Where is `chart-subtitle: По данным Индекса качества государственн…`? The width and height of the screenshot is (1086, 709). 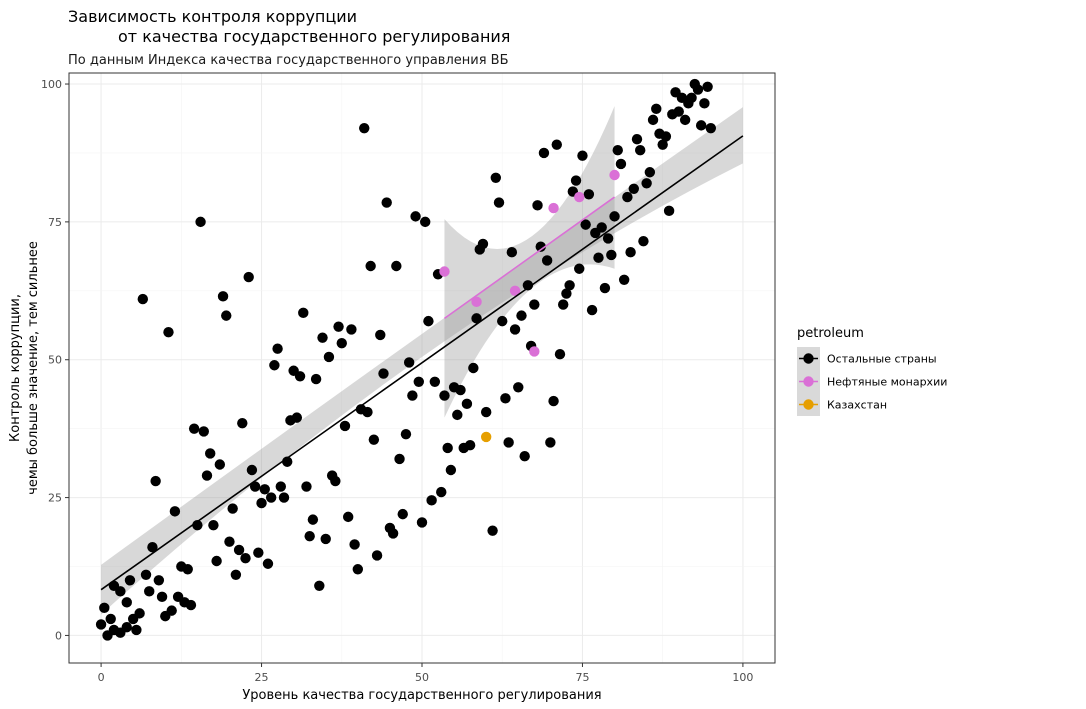 chart-subtitle: По данным Индекса качества государственн… is located at coordinates (288, 60).